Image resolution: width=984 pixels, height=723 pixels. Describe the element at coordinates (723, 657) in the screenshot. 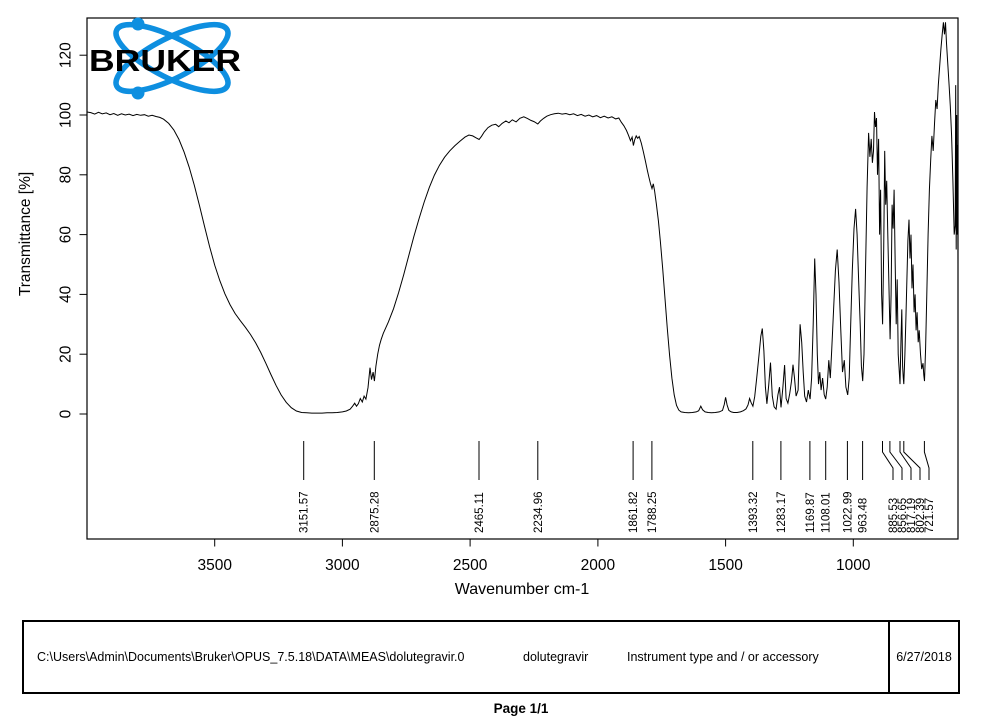

I see `instrument-text: Instrument type and / or accessory` at that location.